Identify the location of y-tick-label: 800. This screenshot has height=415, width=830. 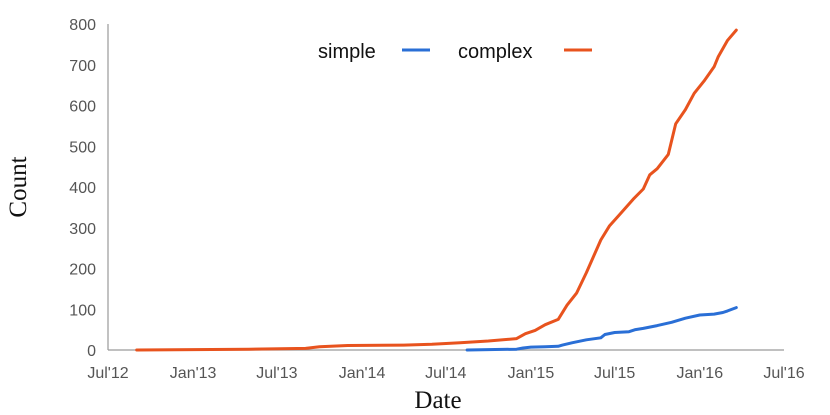
(82, 25).